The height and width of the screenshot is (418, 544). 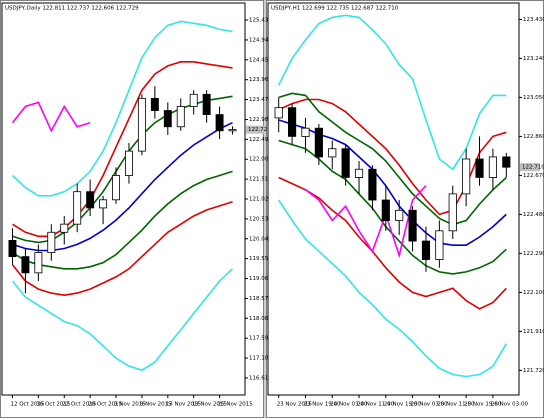 I want to click on x-tick-label: 25 Nov 11:00, so click(x=456, y=405).